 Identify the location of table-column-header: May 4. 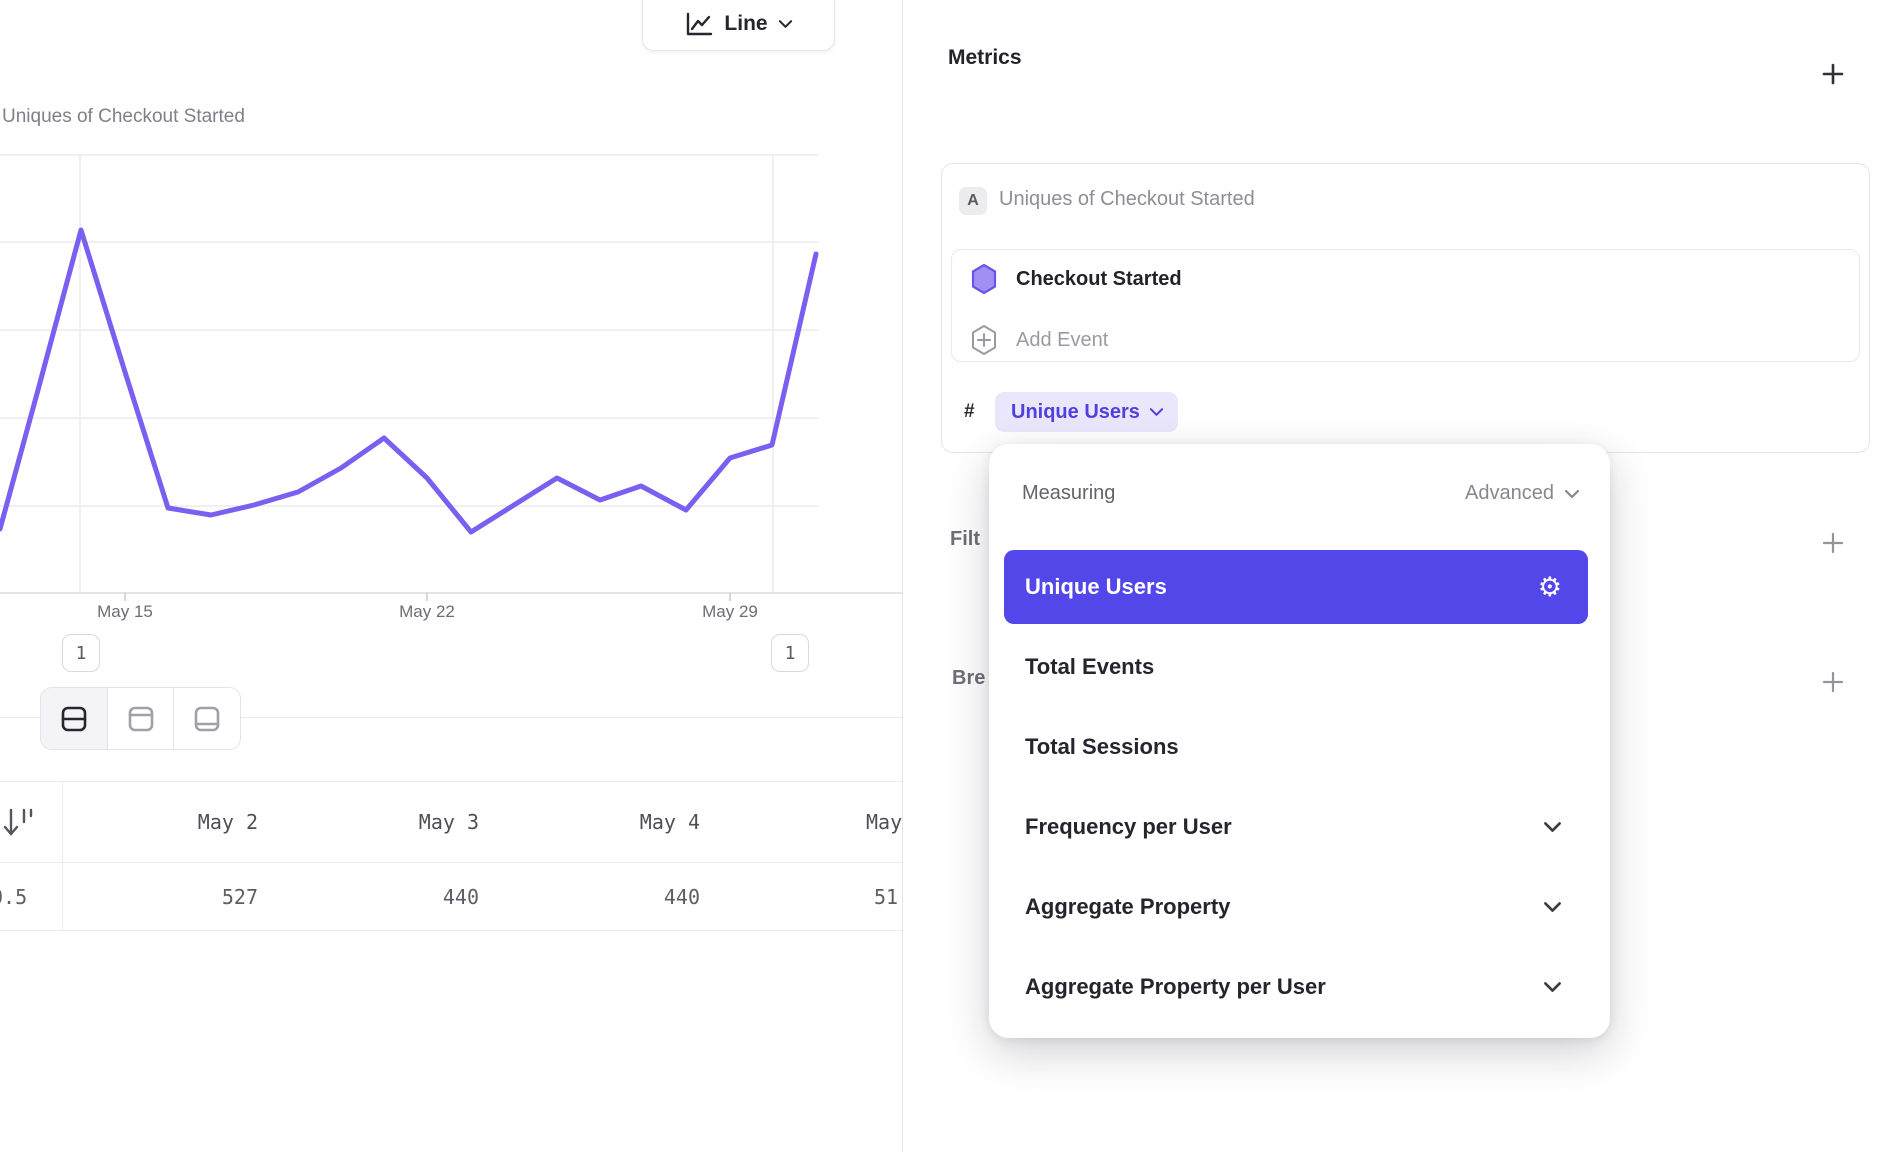
(669, 822).